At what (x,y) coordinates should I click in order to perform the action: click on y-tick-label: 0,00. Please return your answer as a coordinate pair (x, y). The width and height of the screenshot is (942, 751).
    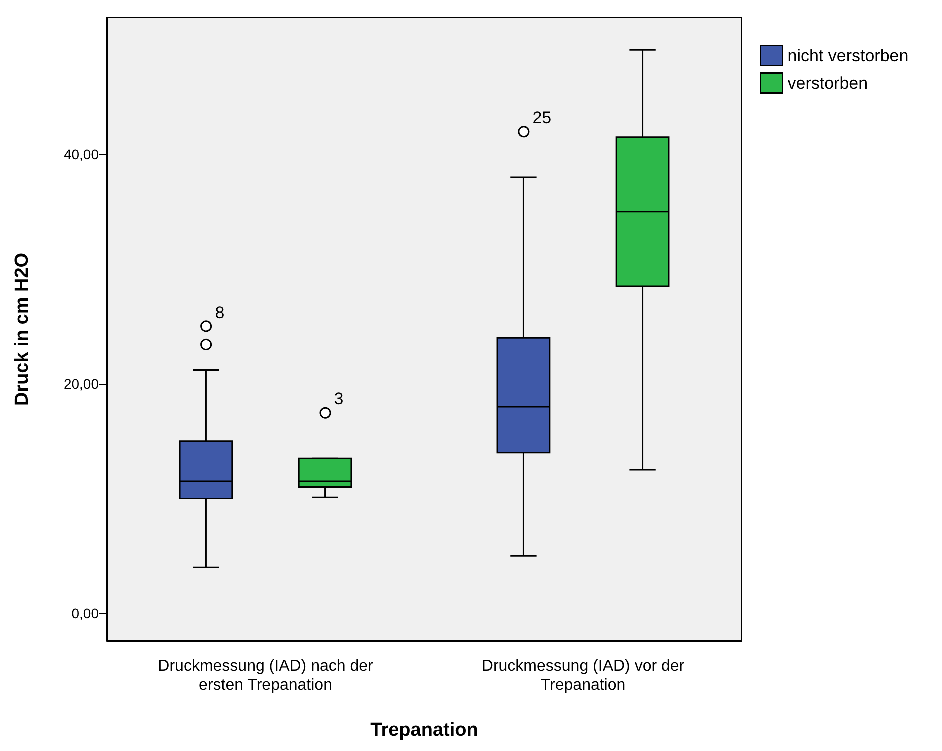
    Looking at the image, I should click on (86, 613).